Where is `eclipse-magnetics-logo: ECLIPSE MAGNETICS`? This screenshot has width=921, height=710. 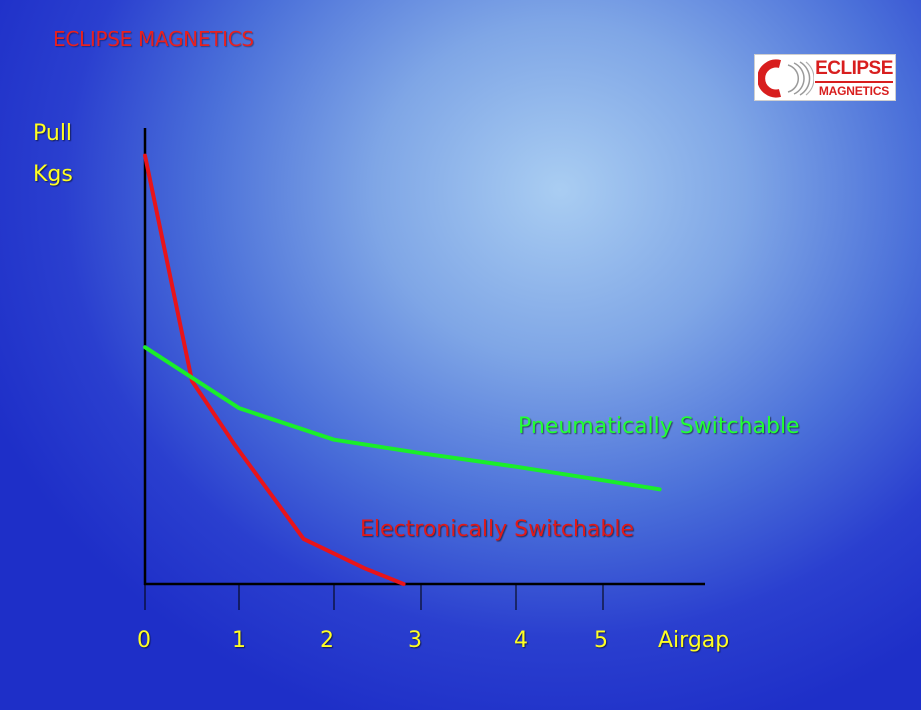
eclipse-magnetics-logo: ECLIPSE MAGNETICS is located at coordinates (825, 77).